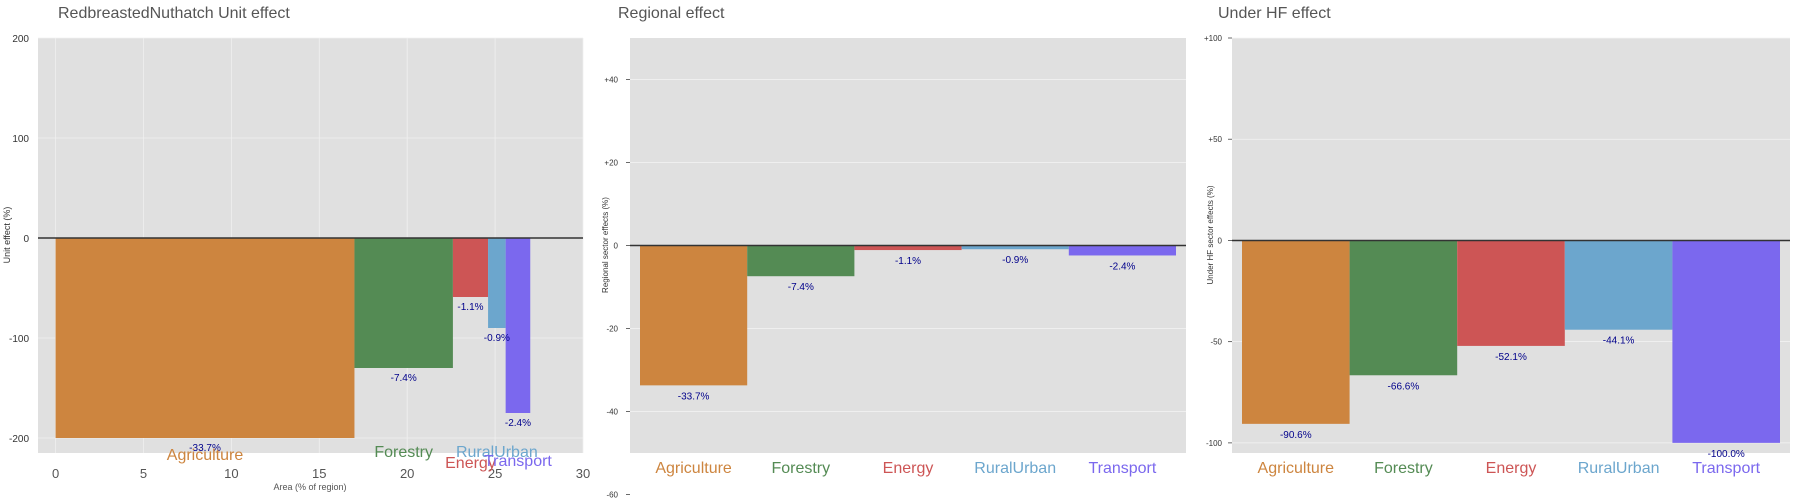 The width and height of the screenshot is (1800, 500). What do you see at coordinates (1214, 443) in the screenshot?
I see `chart2-y-tick-label: -100` at bounding box center [1214, 443].